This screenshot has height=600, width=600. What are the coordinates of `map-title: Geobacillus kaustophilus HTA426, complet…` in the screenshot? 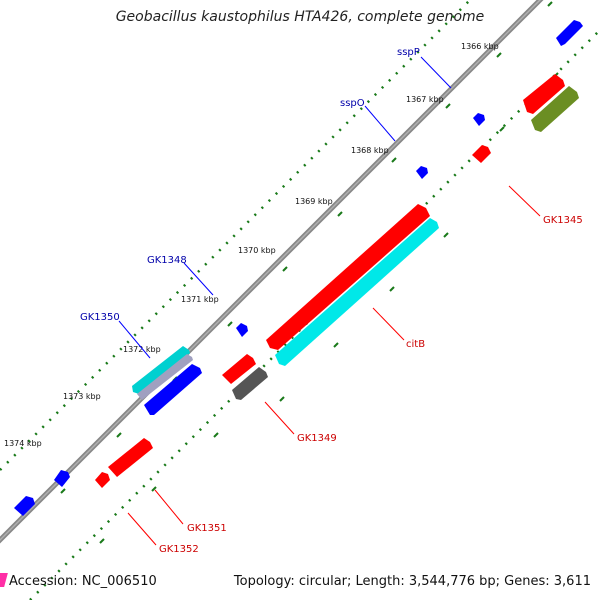 It's located at (300, 17).